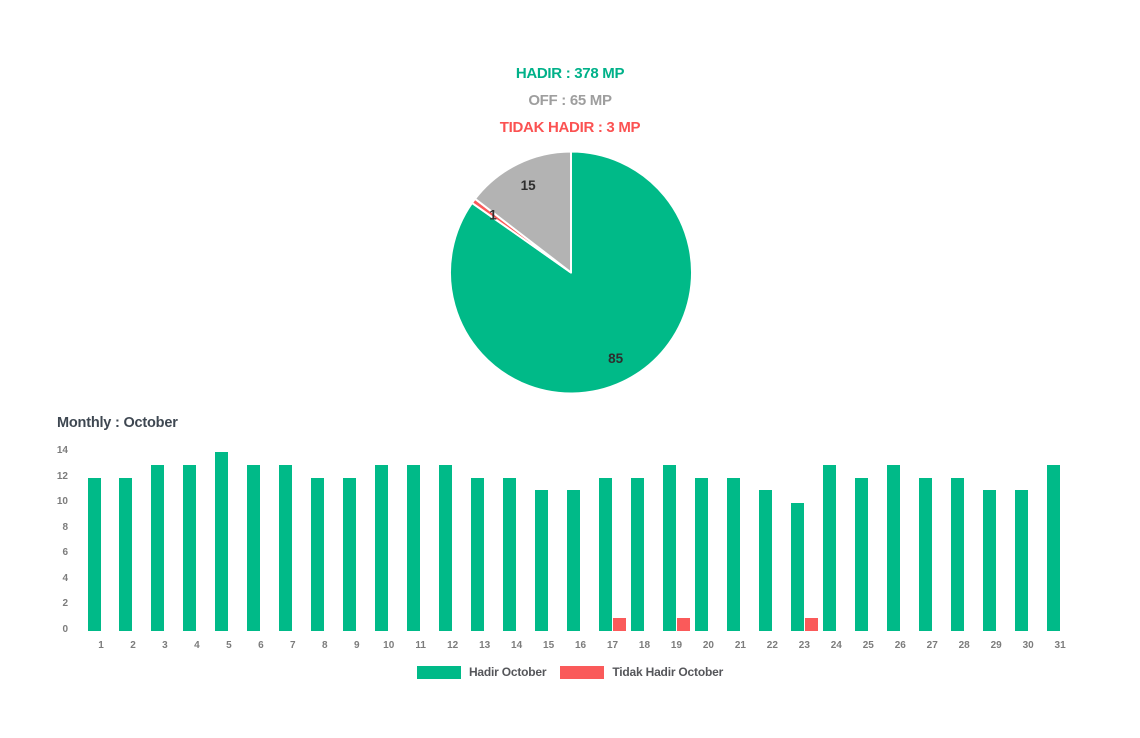 The height and width of the screenshot is (738, 1140). I want to click on x-axis-tick-22: 22, so click(772, 645).